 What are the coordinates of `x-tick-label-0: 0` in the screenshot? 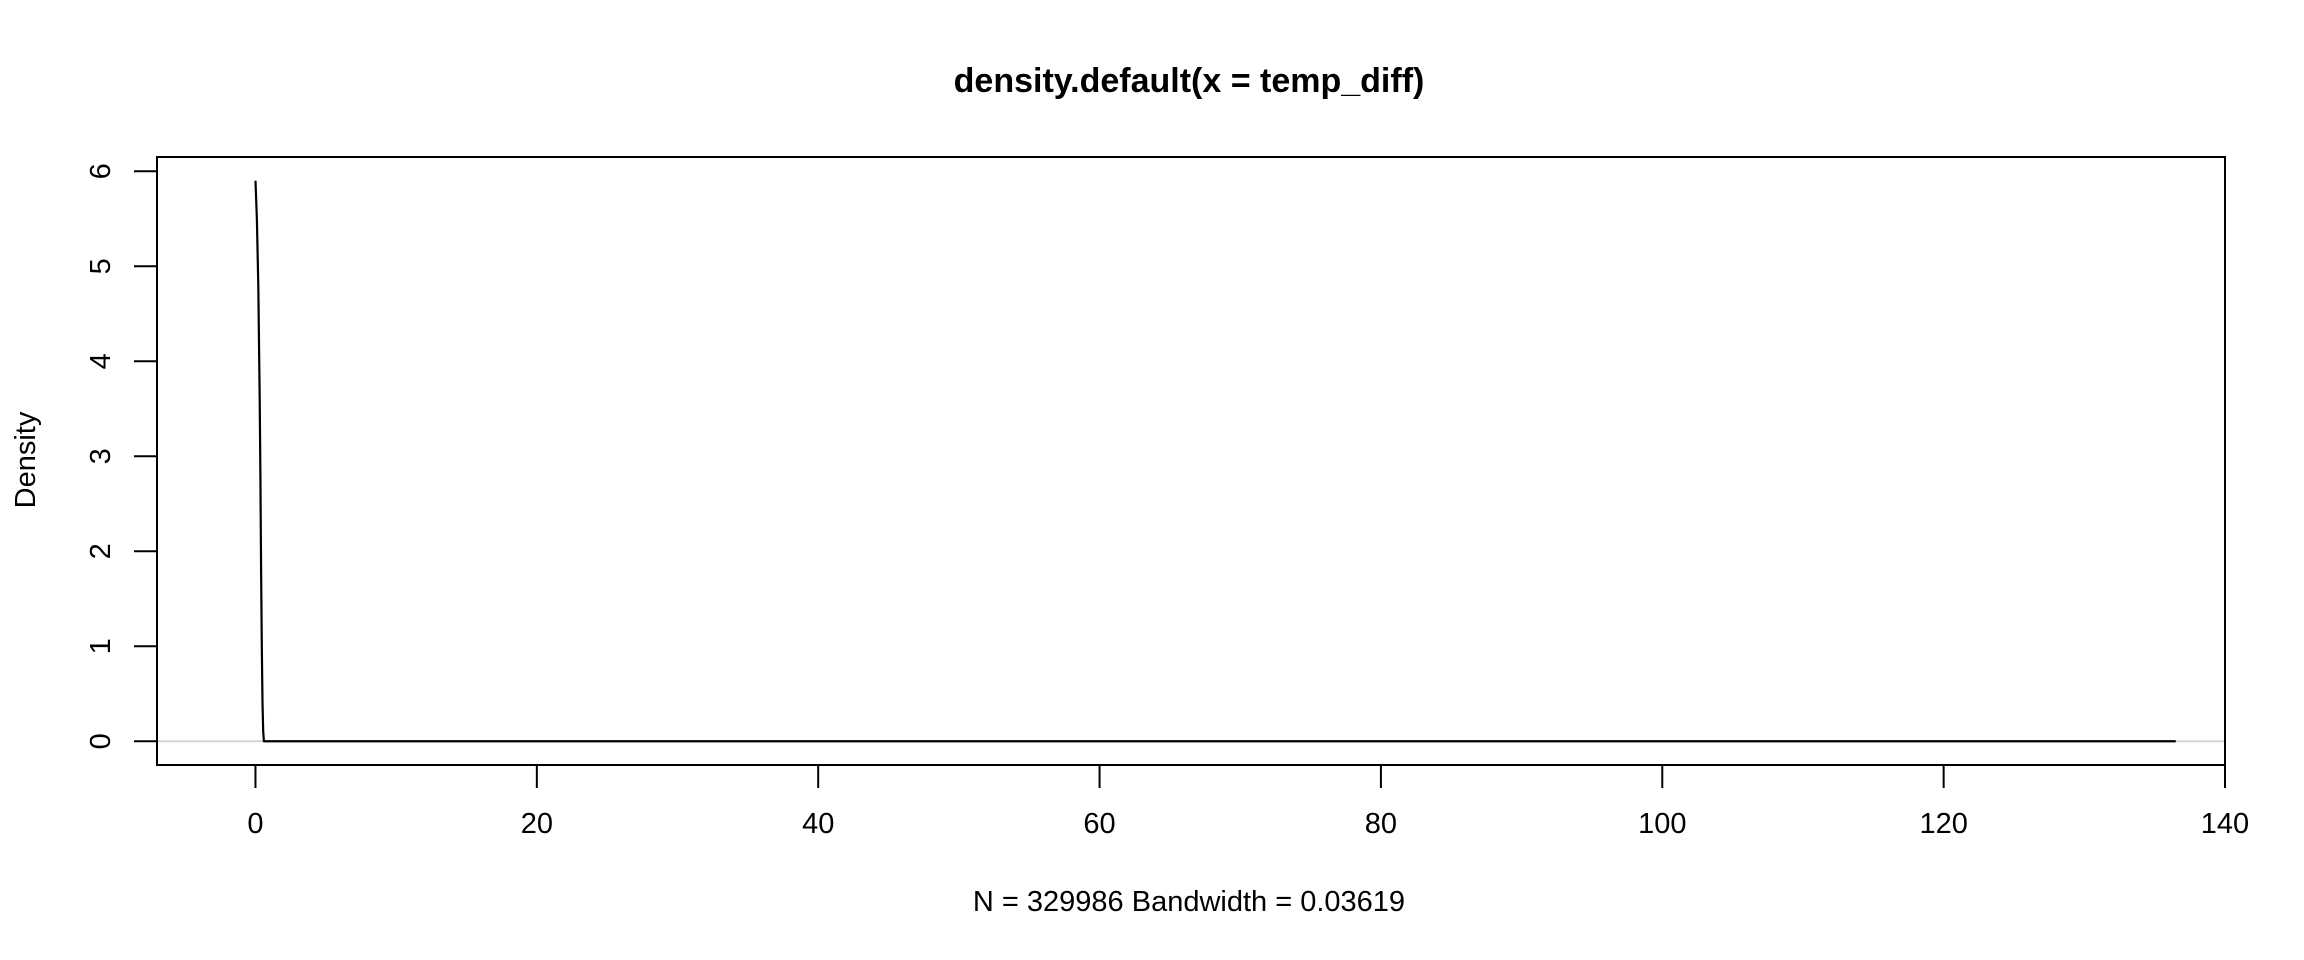 It's located at (255, 824).